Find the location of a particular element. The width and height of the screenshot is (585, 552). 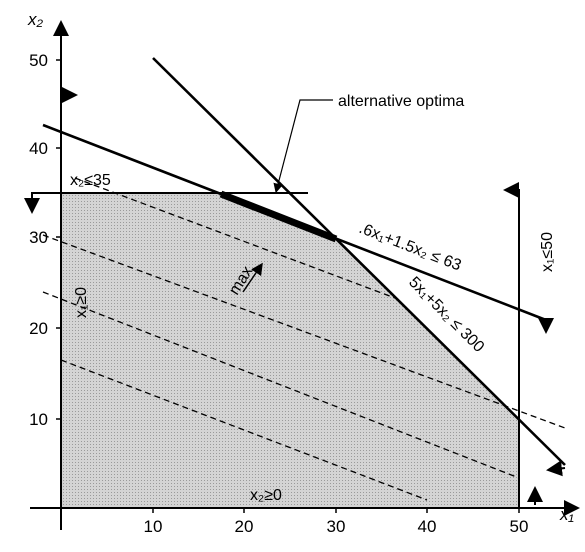

x-tick-label: 50 is located at coordinates (519, 526).